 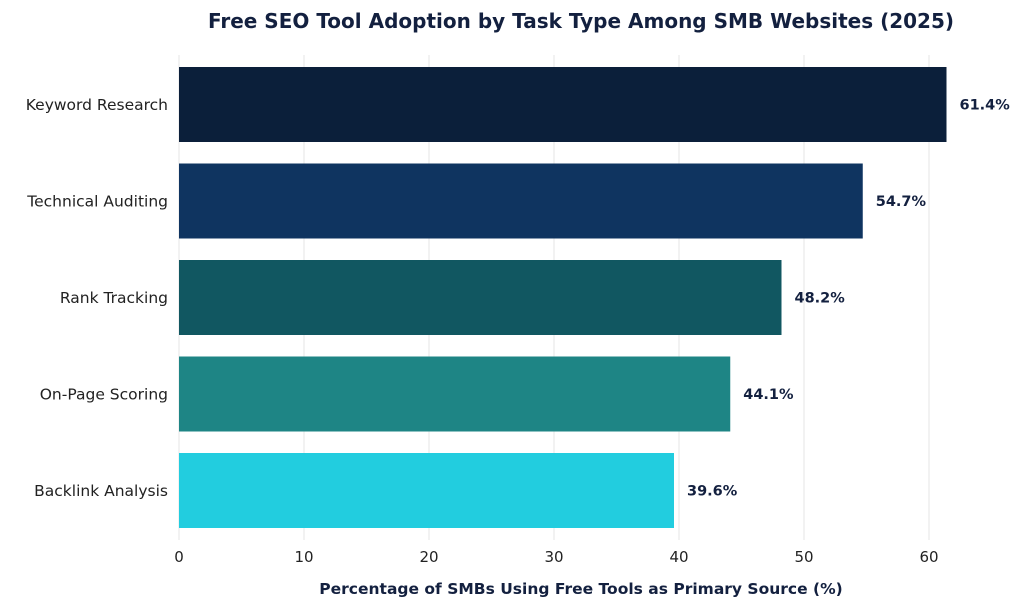 What do you see at coordinates (820, 299) in the screenshot?
I see `data-label: 48.2%` at bounding box center [820, 299].